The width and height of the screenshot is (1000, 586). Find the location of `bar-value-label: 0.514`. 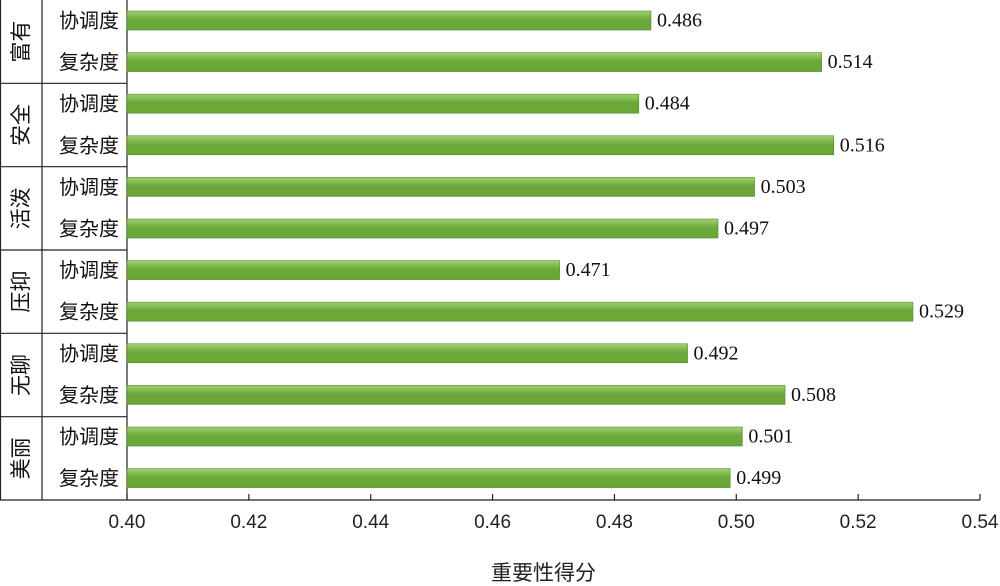

bar-value-label: 0.514 is located at coordinates (850, 62).